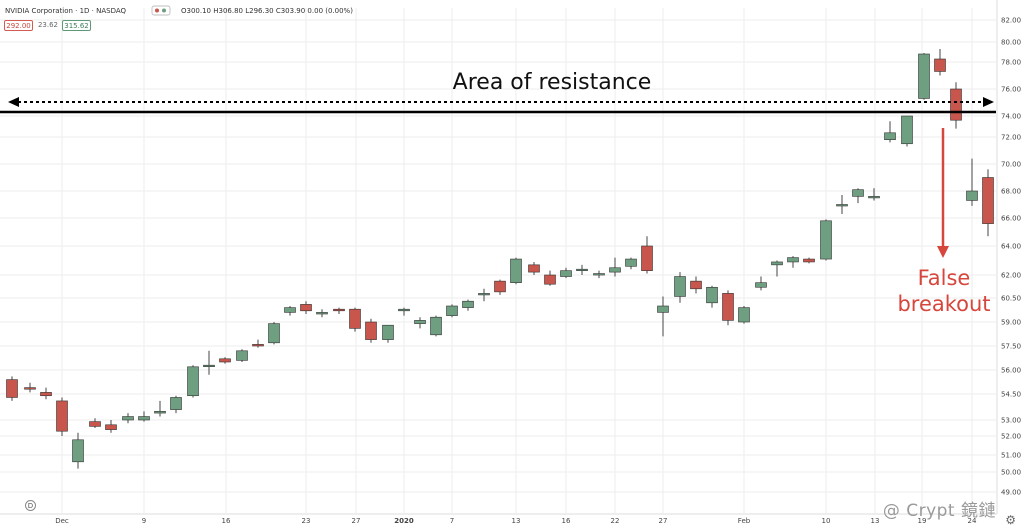  I want to click on price-tick-label: 53.00, so click(1011, 421).